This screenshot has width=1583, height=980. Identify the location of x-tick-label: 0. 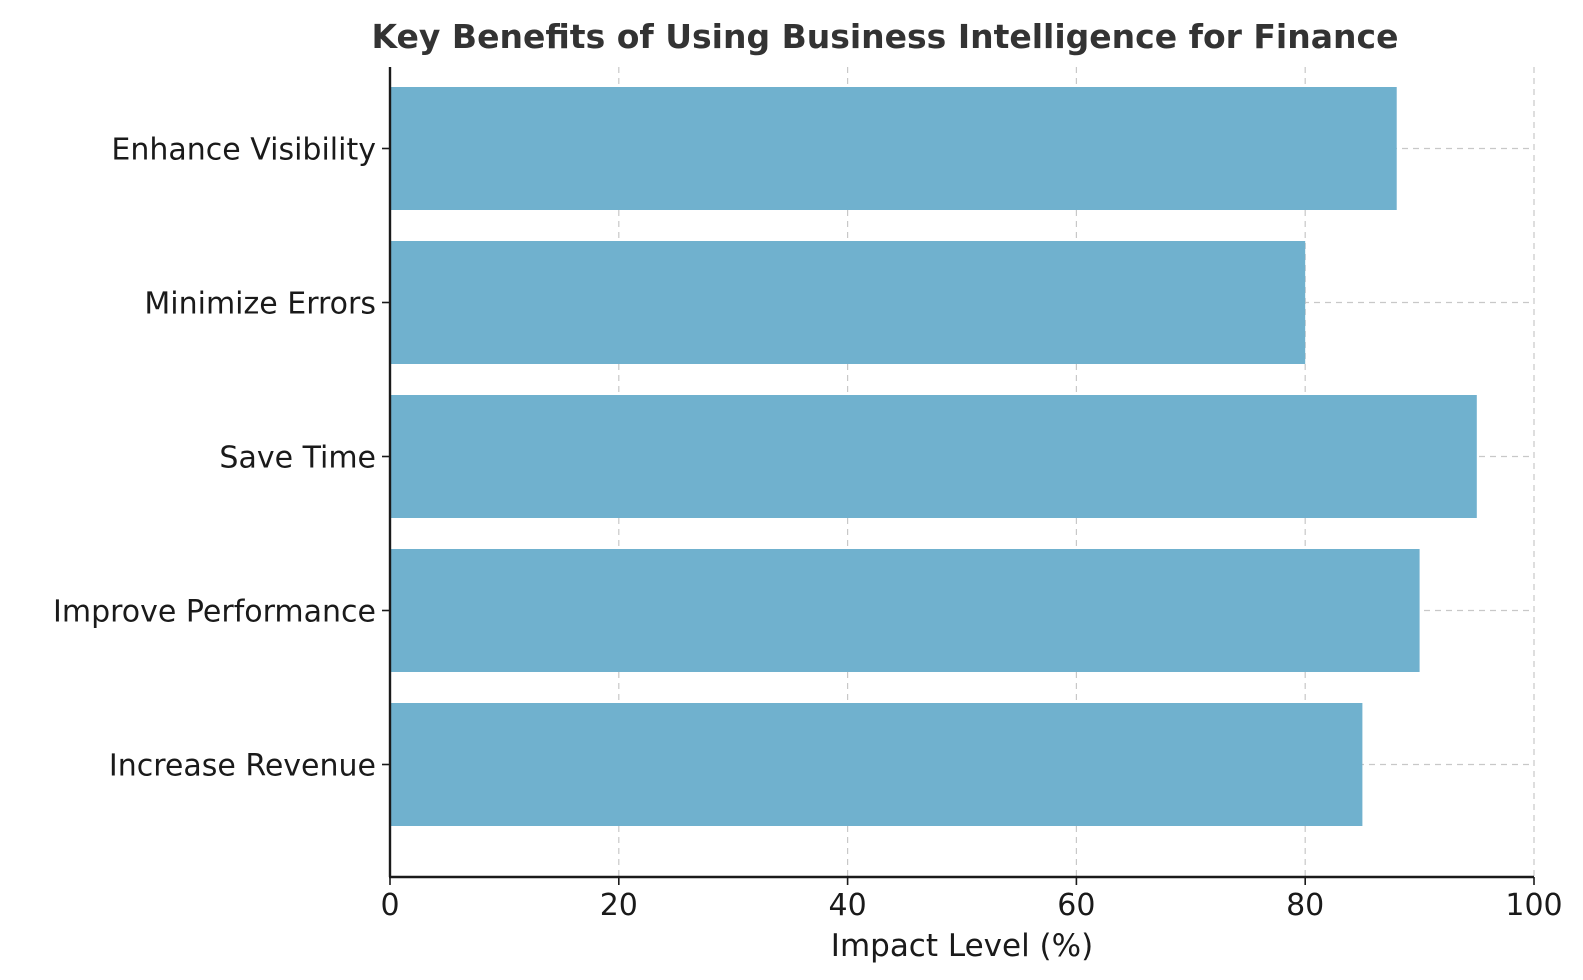
(389, 905).